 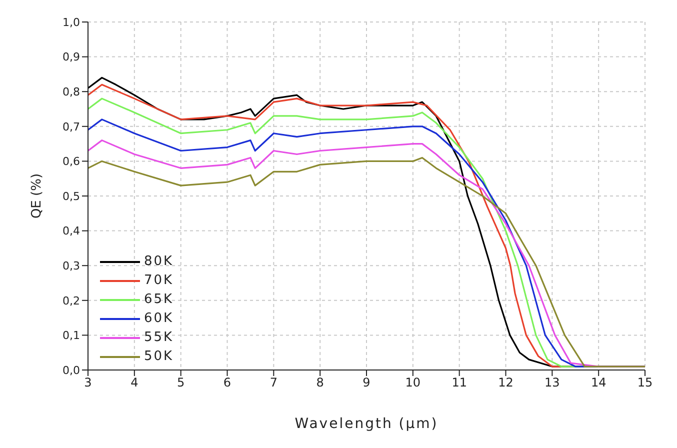 What do you see at coordinates (159, 356) in the screenshot?
I see `legend-label: 50K` at bounding box center [159, 356].